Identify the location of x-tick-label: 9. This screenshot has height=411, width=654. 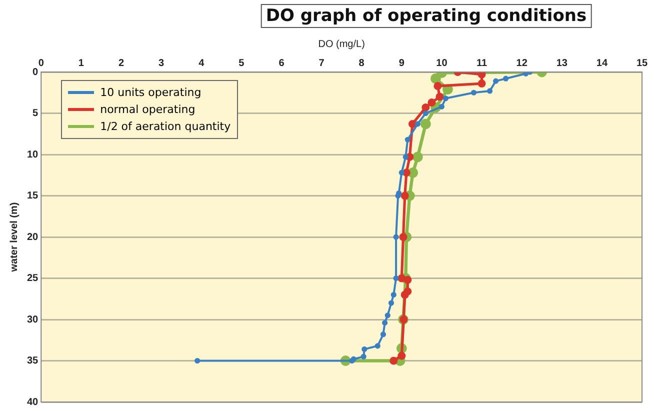
(401, 63).